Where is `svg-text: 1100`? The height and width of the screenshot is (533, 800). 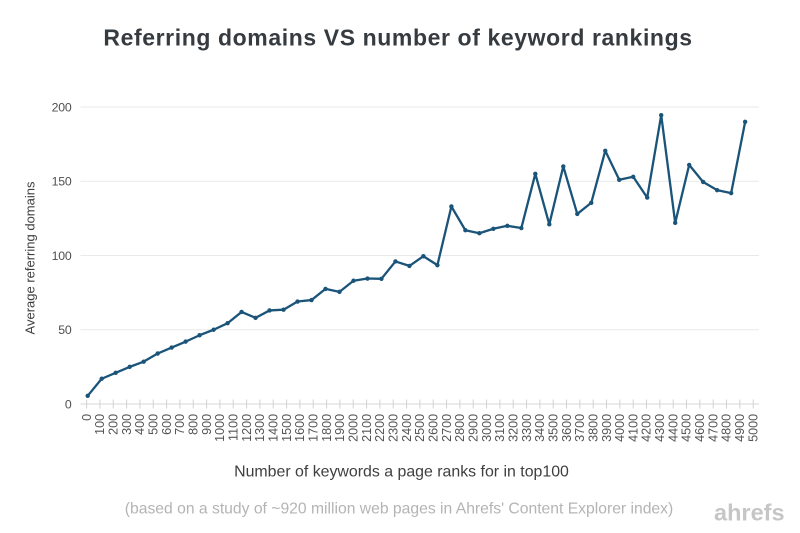 svg-text: 1100 is located at coordinates (233, 427).